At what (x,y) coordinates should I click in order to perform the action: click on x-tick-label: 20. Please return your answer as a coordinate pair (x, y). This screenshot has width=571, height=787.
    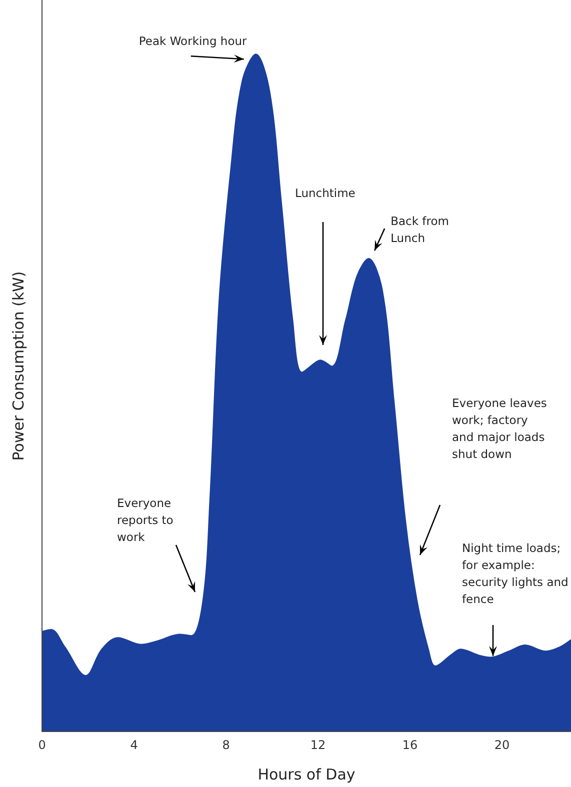
    Looking at the image, I should click on (502, 745).